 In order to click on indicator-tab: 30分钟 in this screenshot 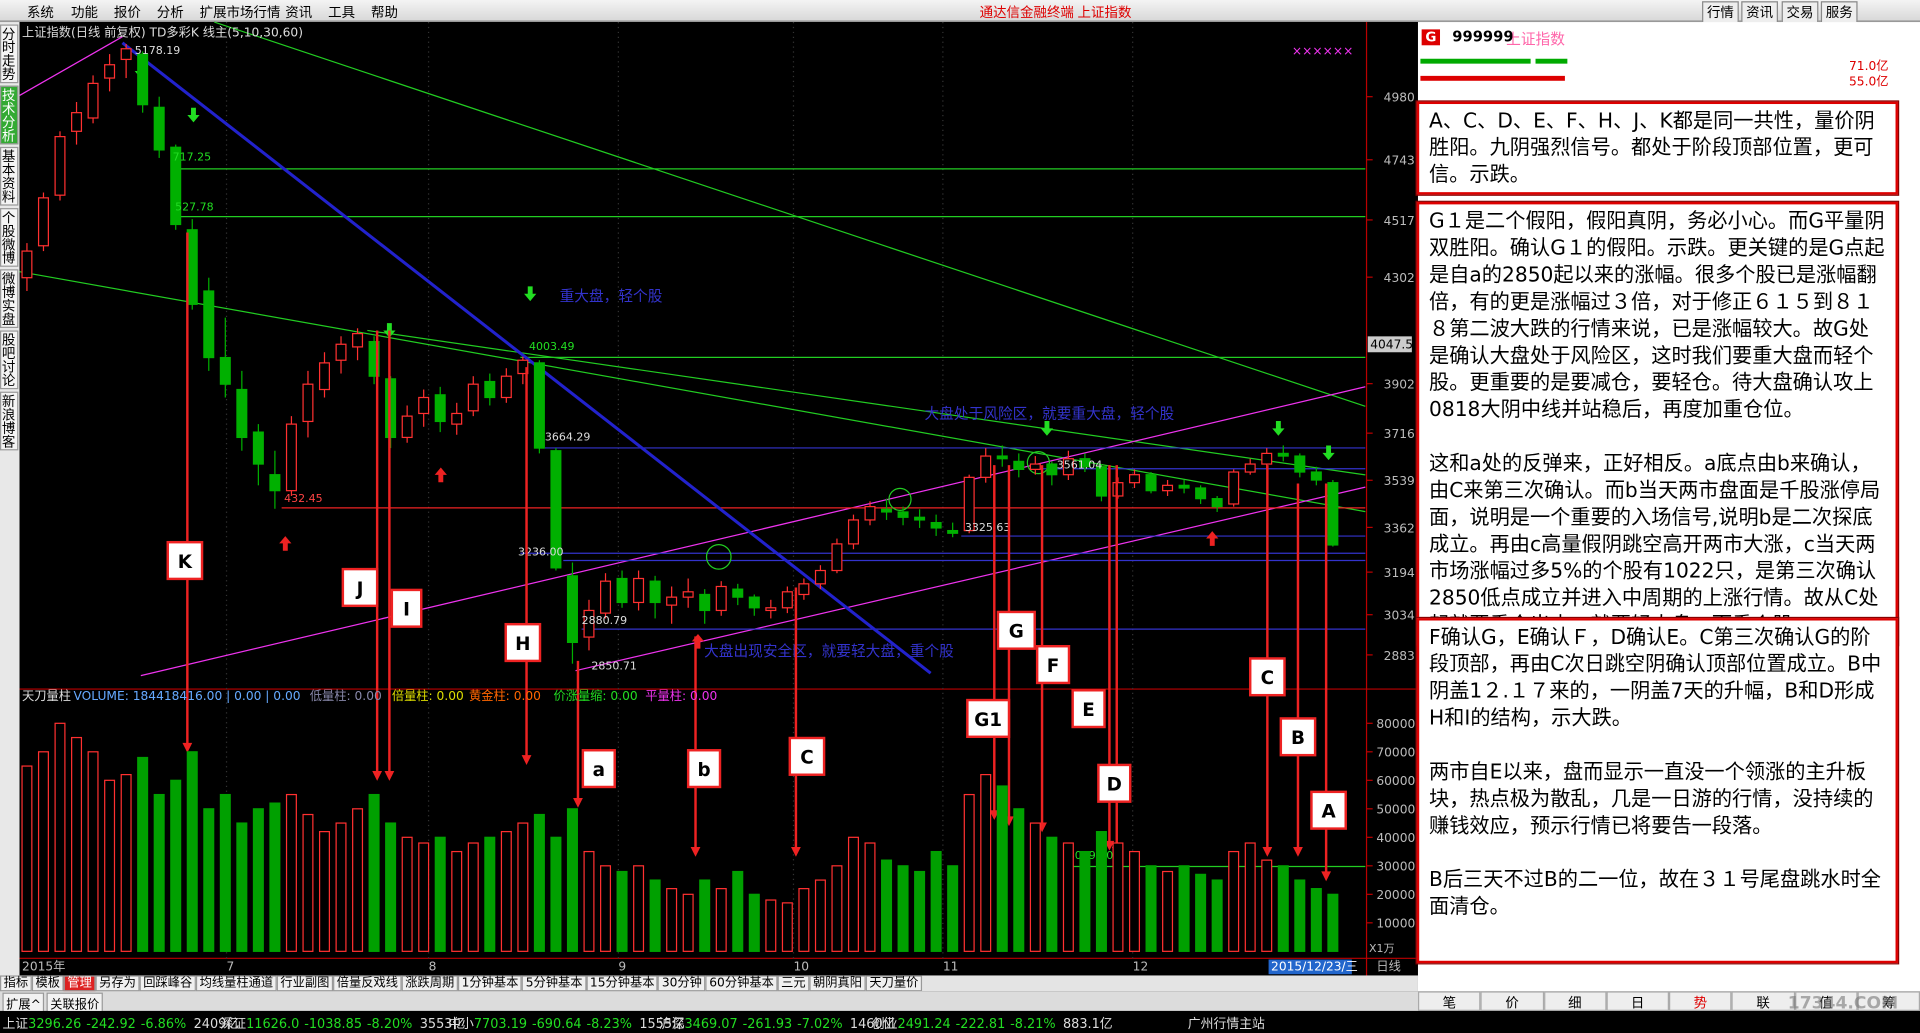, I will do `click(682, 983)`.